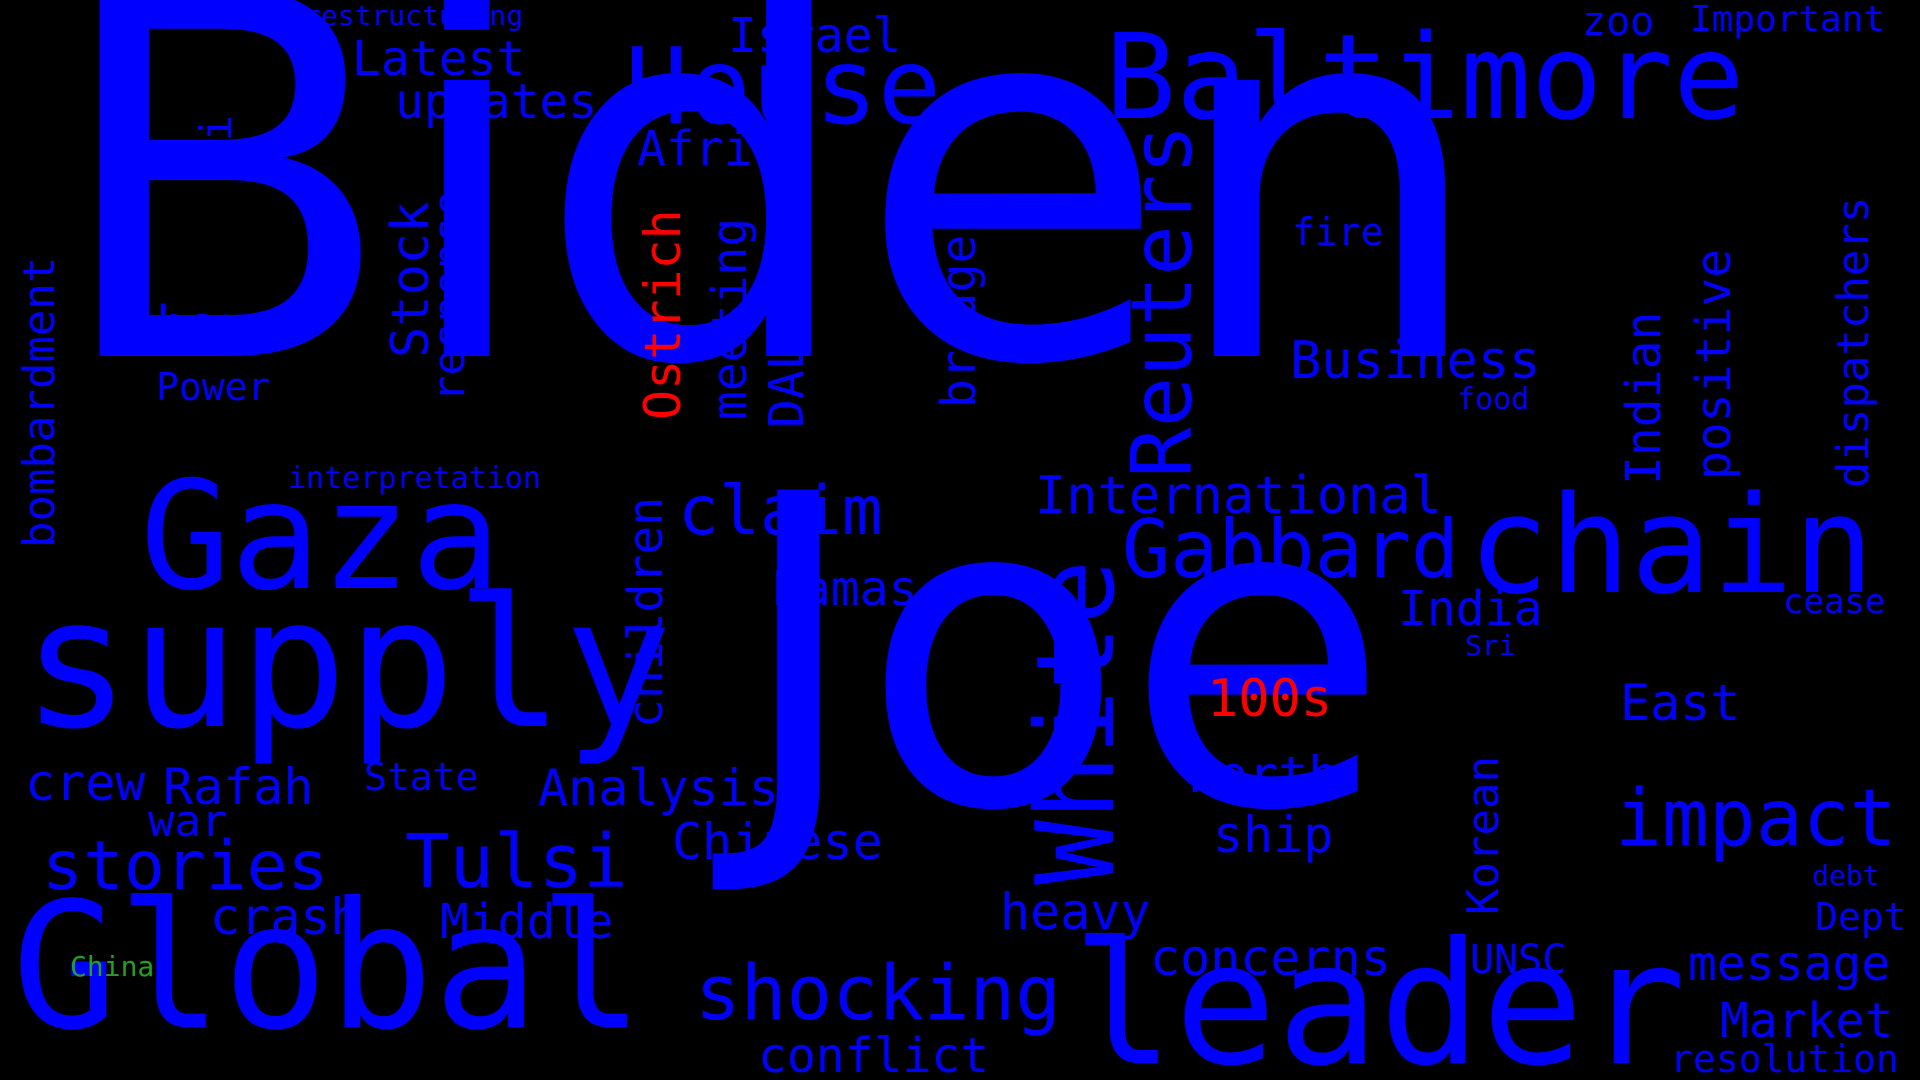 This screenshot has height=1080, width=1920. What do you see at coordinates (219, 326) in the screenshot?
I see `word-hour: hour` at bounding box center [219, 326].